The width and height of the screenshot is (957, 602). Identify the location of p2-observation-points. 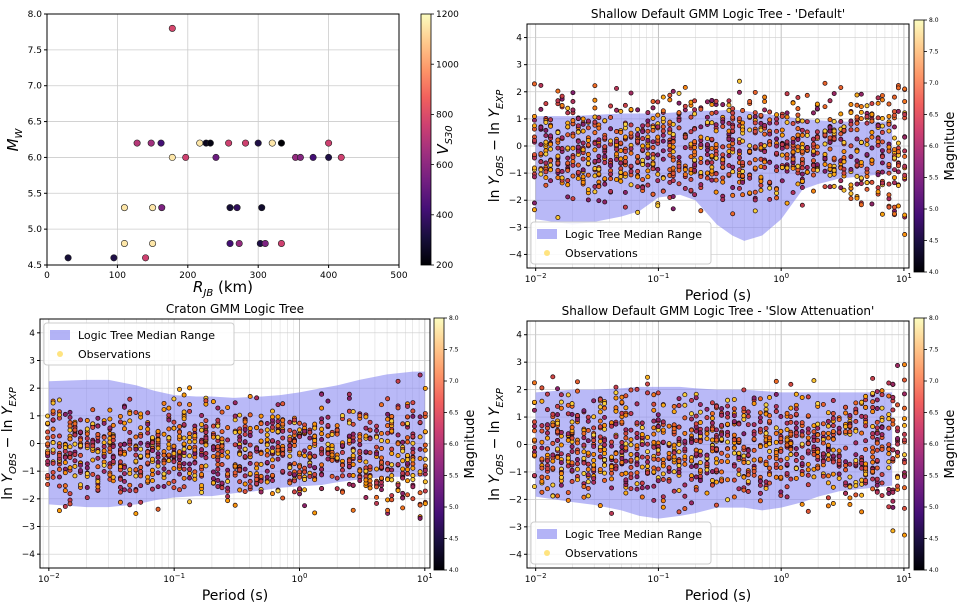
(719, 157).